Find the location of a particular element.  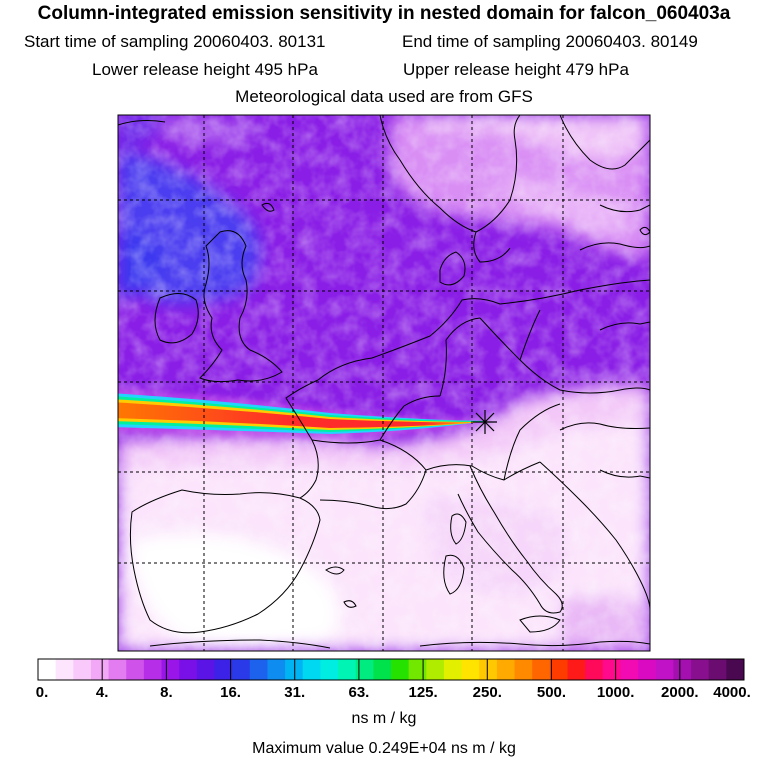

maximum-value-line: Maximum value 0.249E+04 ns m / kg is located at coordinates (384, 749).